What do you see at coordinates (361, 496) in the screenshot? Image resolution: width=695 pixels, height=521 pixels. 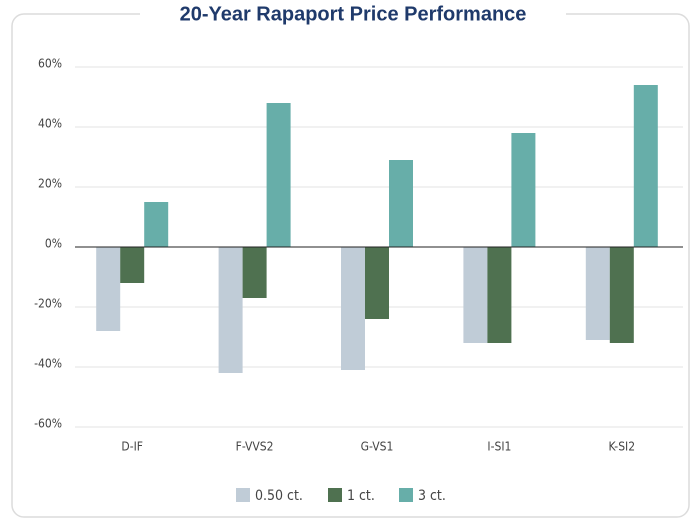 I see `legend-label: 1 ct.` at bounding box center [361, 496].